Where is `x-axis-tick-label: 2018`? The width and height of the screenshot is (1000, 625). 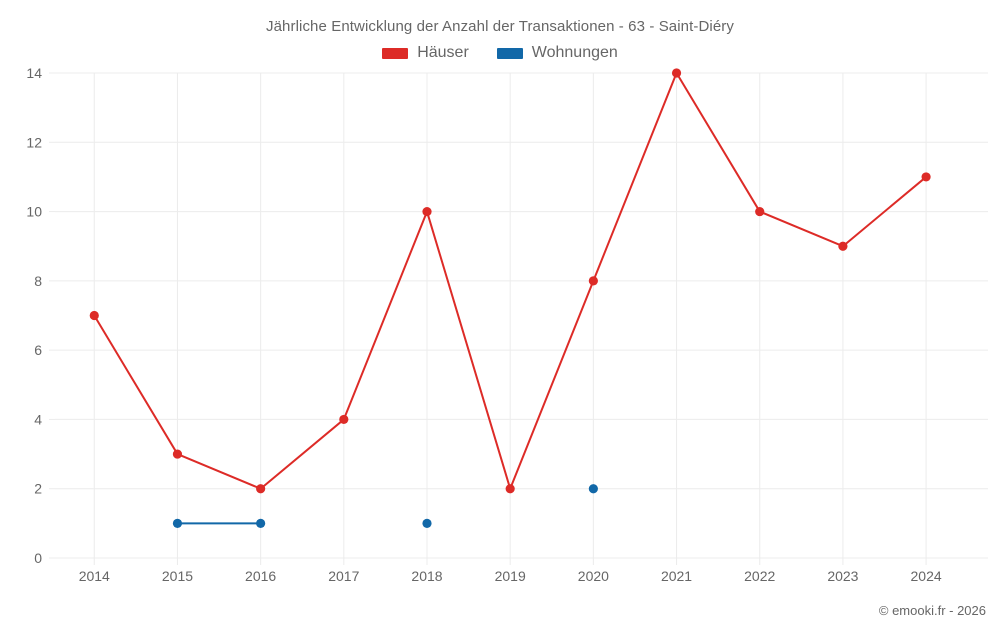
x-axis-tick-label: 2018 is located at coordinates (426, 576).